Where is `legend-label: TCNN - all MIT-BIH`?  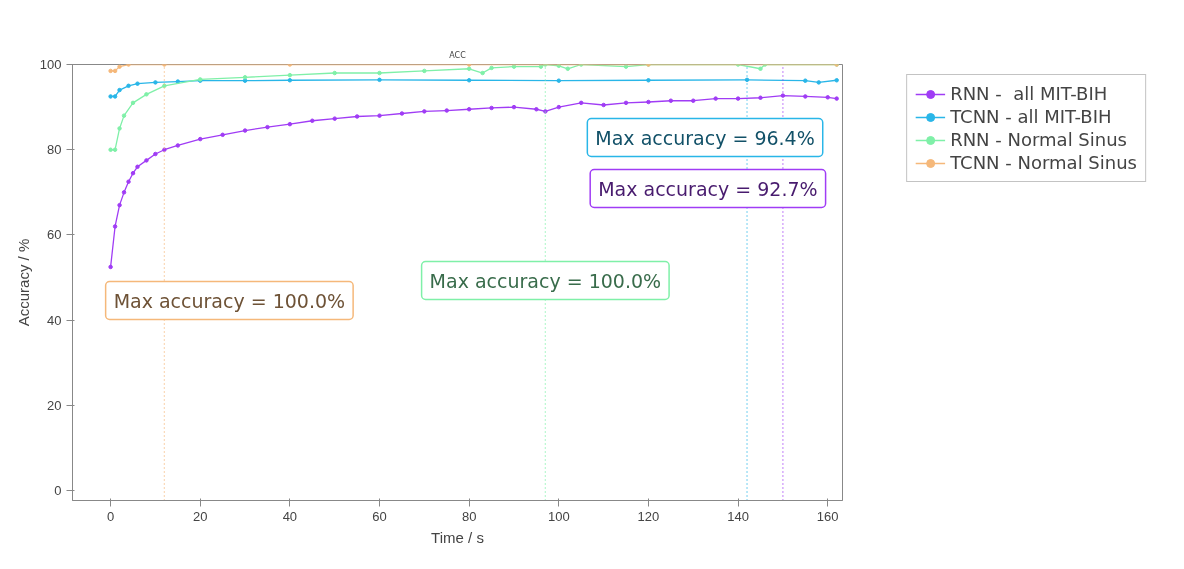 legend-label: TCNN - all MIT-BIH is located at coordinates (1031, 116).